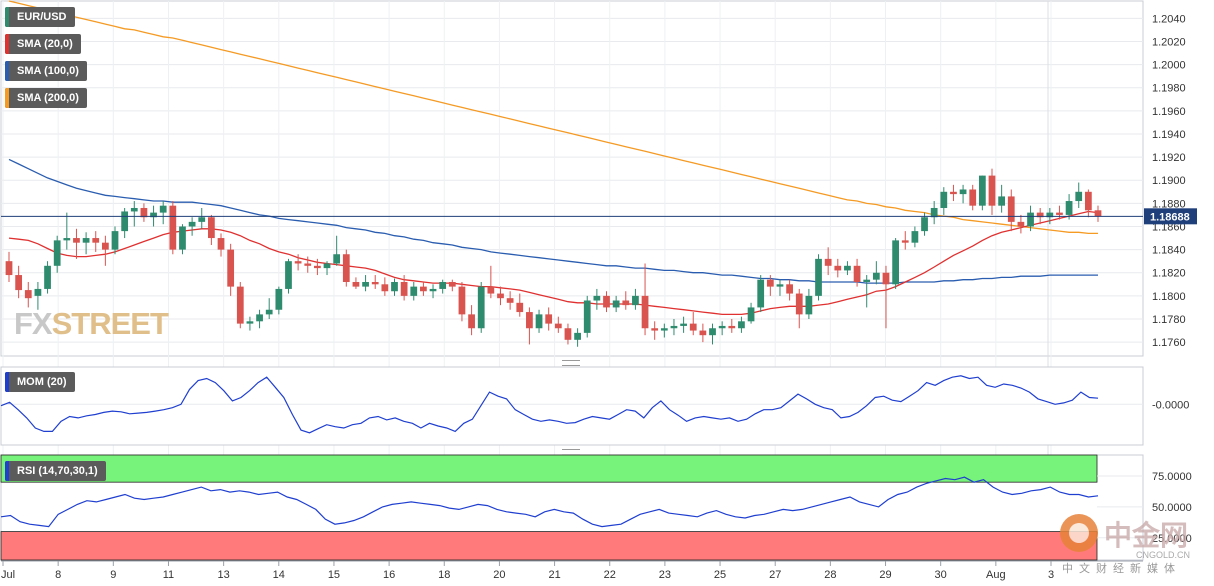 This screenshot has width=1214, height=586. I want to click on last-price-tag, so click(1170, 216).